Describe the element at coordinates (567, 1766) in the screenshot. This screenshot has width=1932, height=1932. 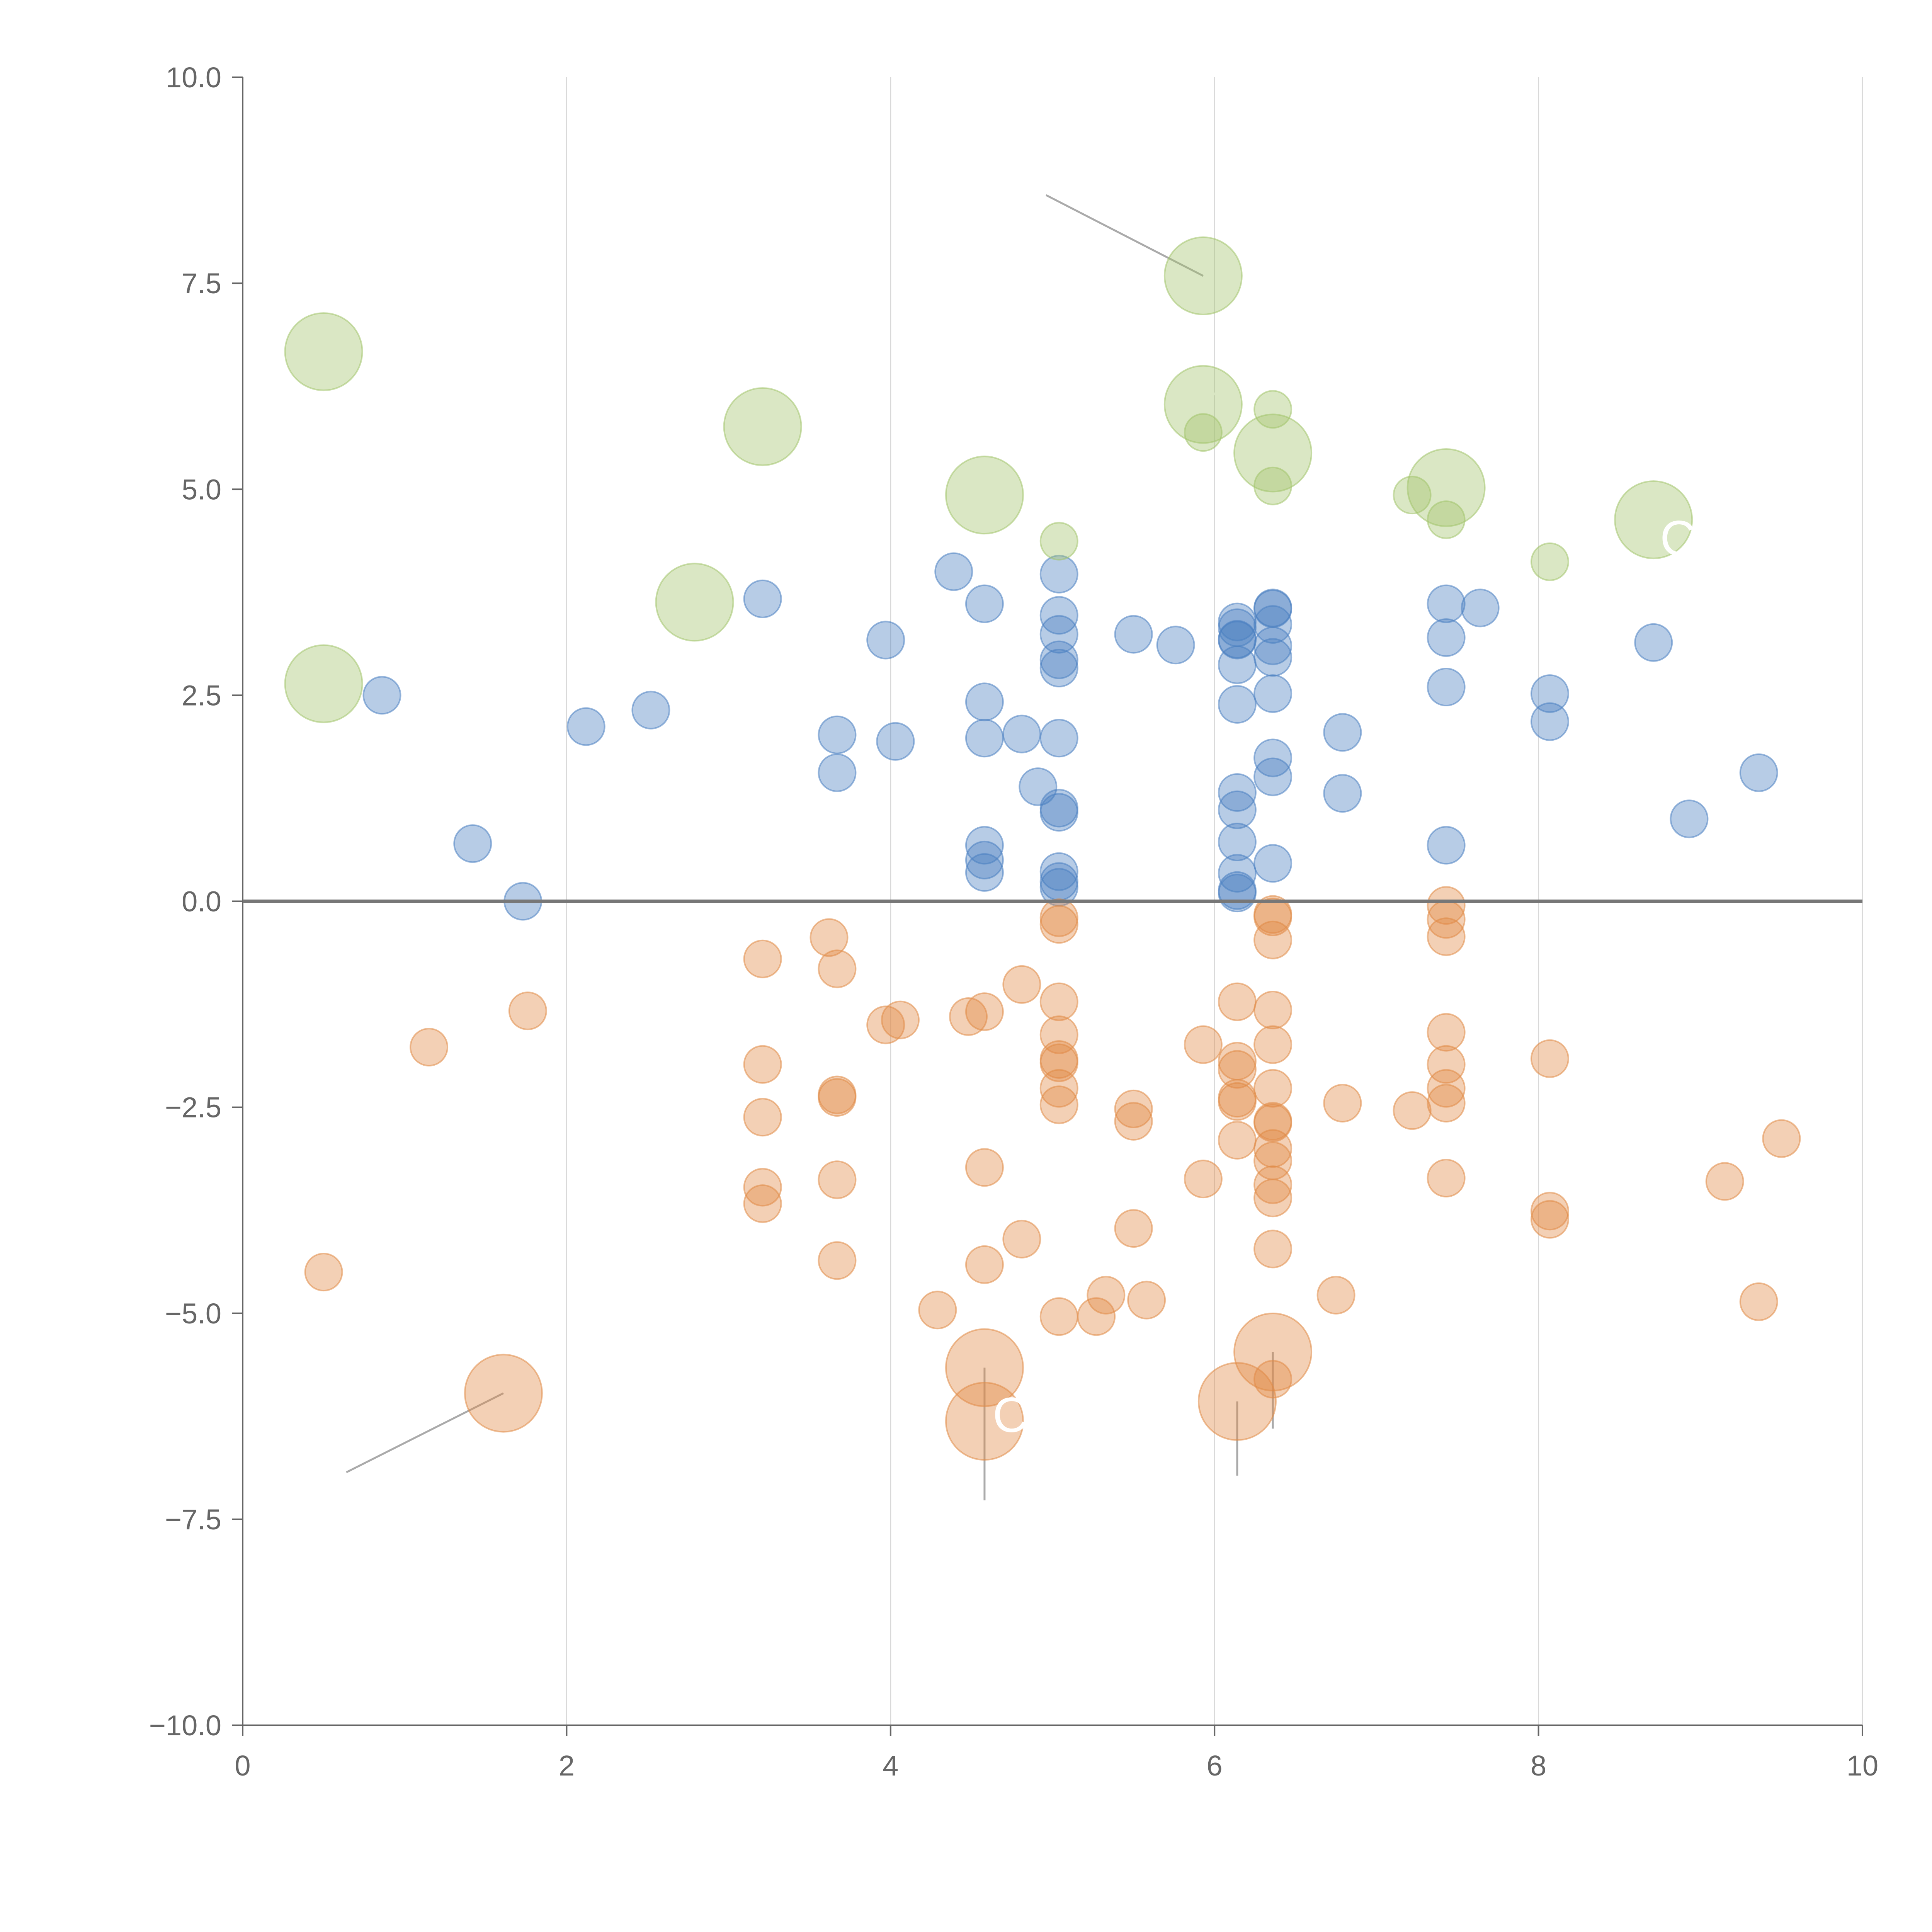
I see `x-tick-label: 2` at that location.